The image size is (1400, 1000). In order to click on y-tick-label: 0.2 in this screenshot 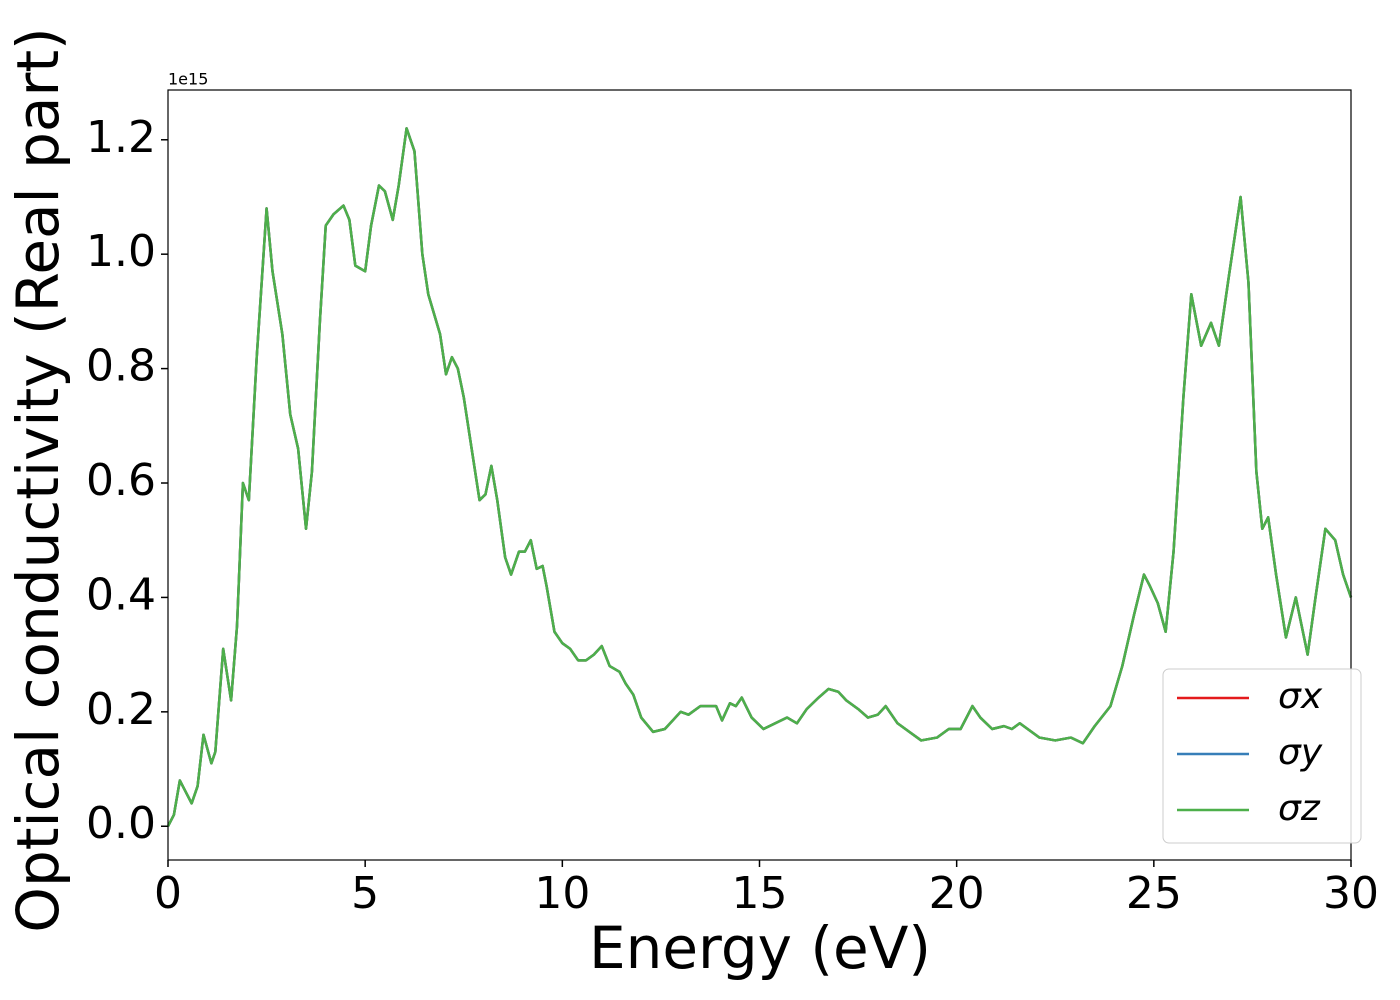, I will do `click(121, 709)`.